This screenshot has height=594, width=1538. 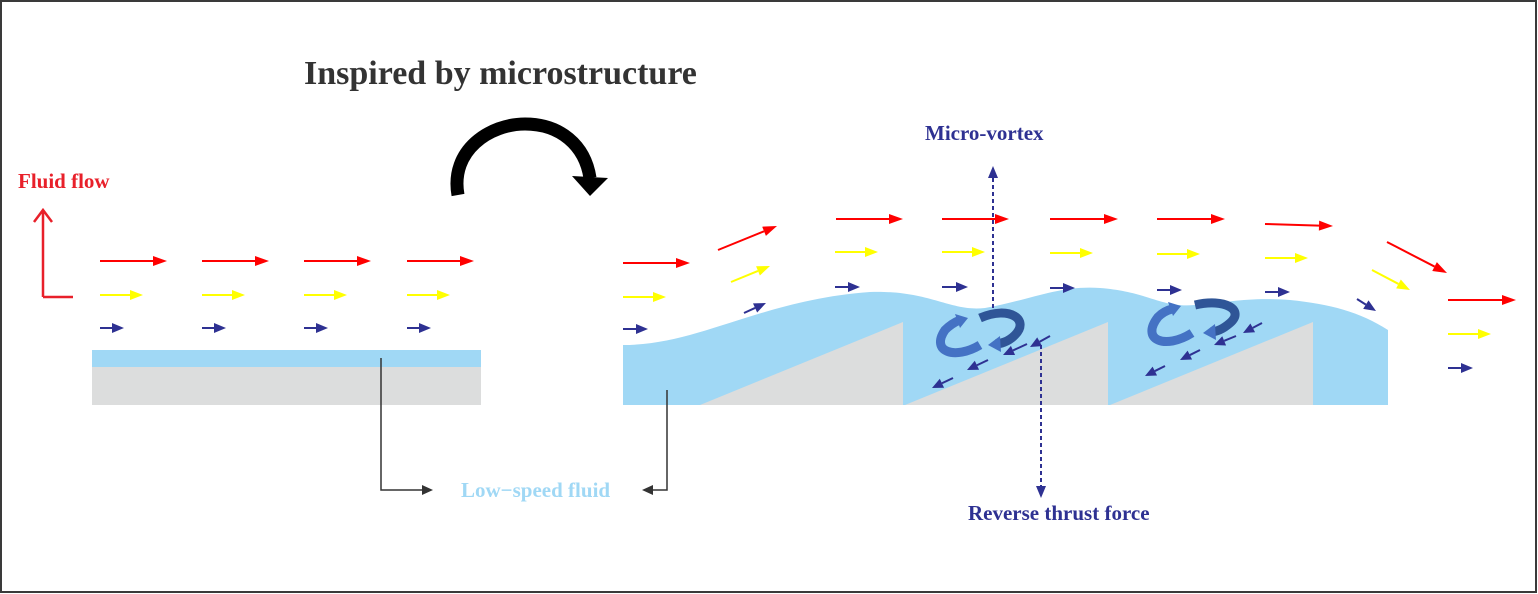 I want to click on low-speed-layer-flat, so click(x=286, y=358).